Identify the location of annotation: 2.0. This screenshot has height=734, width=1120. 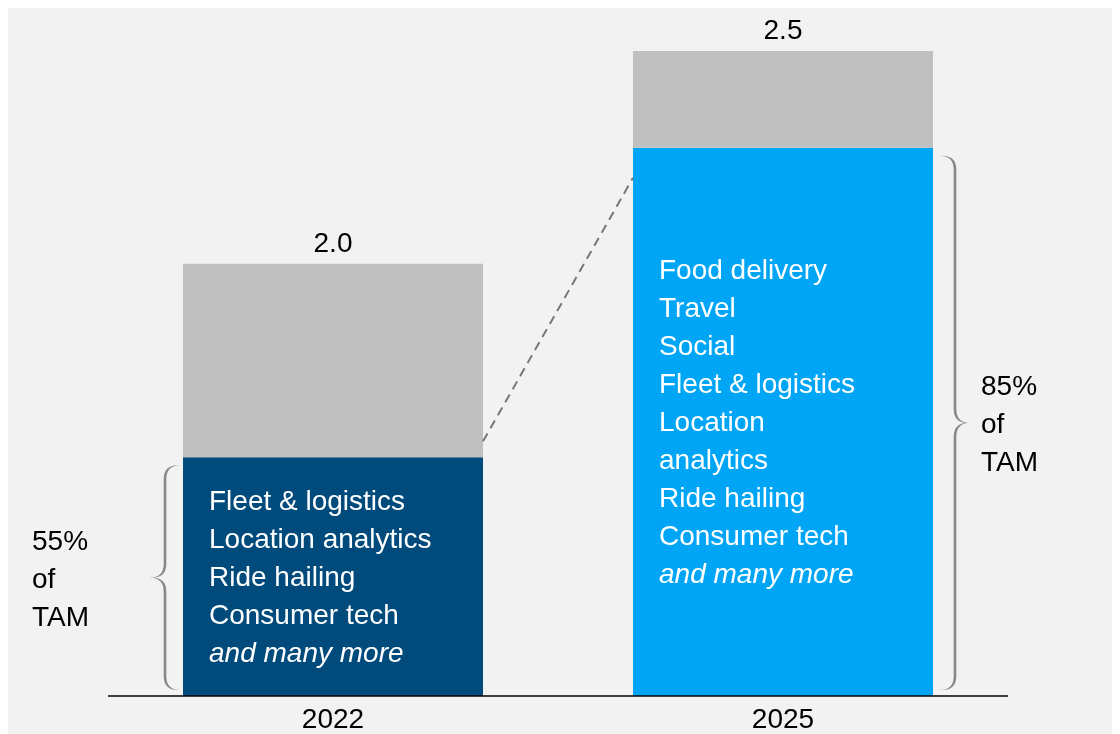
(333, 242).